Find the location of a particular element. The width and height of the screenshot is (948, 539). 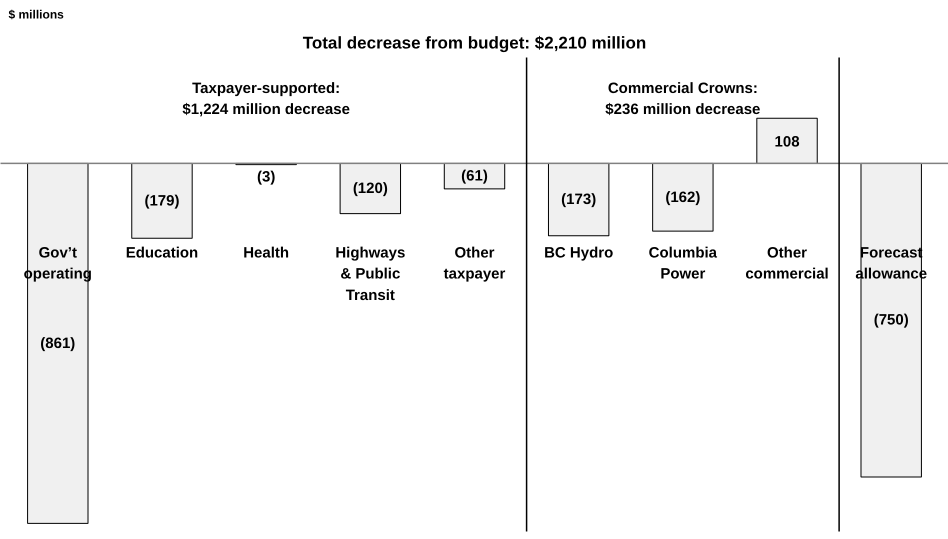

text: $ millions is located at coordinates (36, 15).